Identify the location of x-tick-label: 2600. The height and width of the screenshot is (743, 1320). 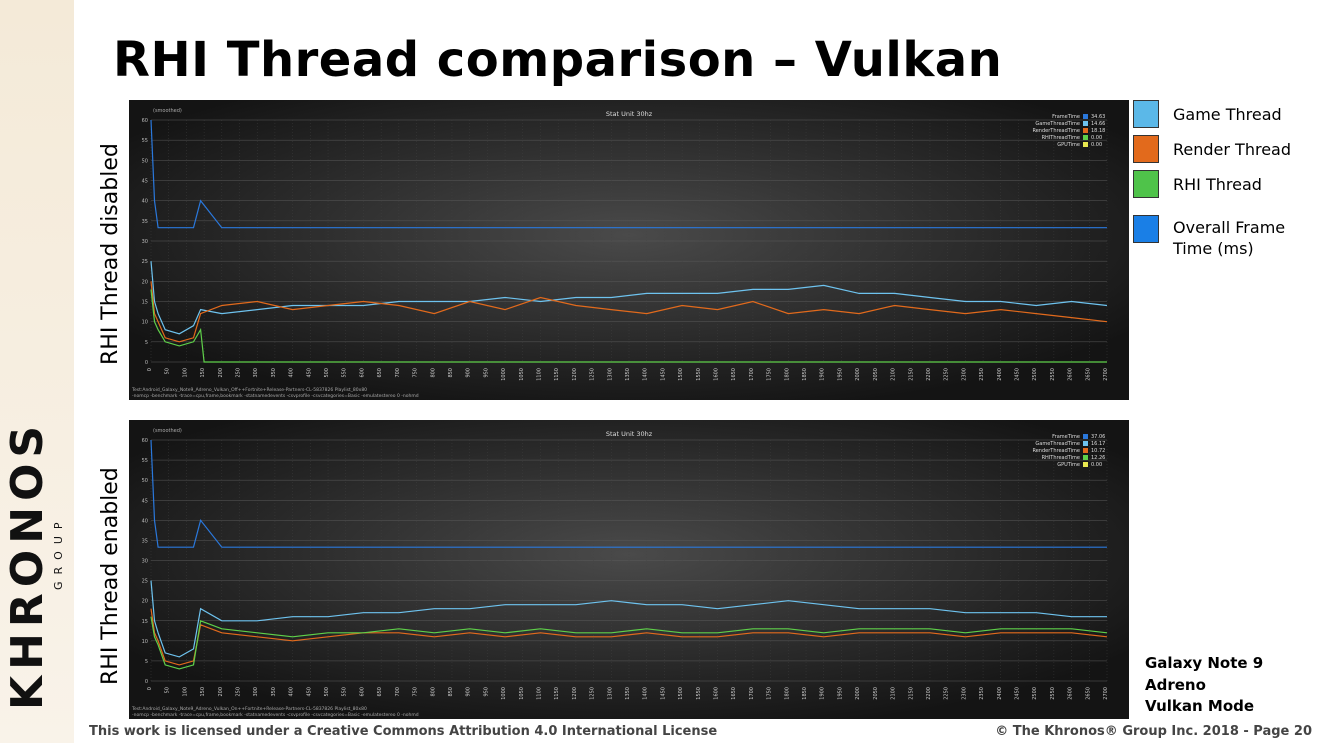
(1071, 374).